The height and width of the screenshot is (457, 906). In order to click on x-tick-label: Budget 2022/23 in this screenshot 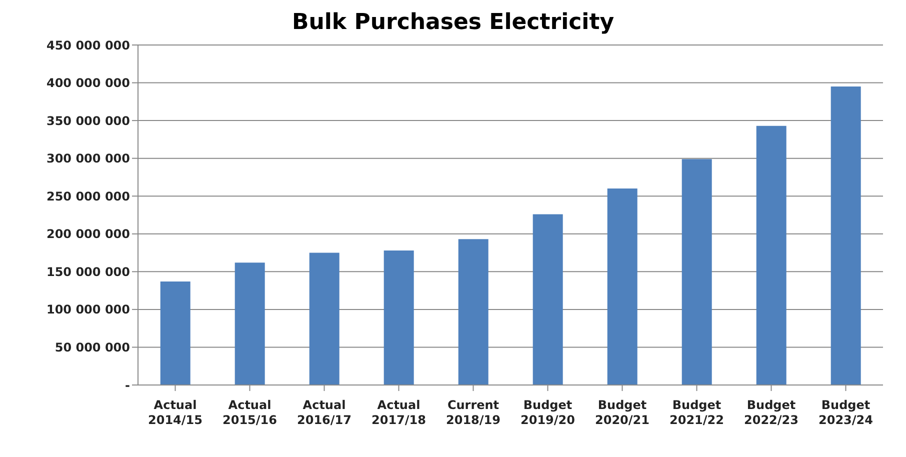, I will do `click(771, 412)`.